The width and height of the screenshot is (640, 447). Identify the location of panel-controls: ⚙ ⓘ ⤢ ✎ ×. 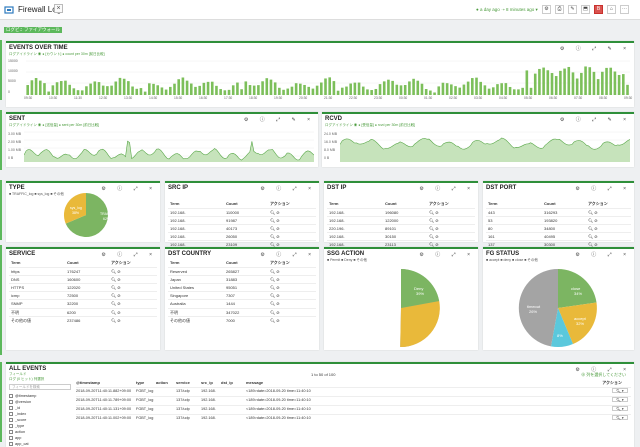
(595, 120).